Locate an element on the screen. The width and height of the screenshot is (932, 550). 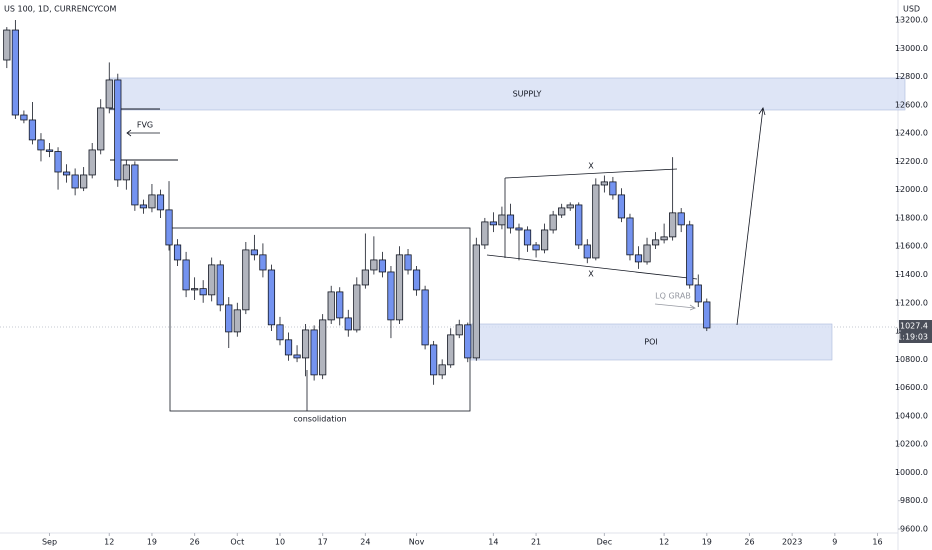
poi-label: POI is located at coordinates (650, 342).